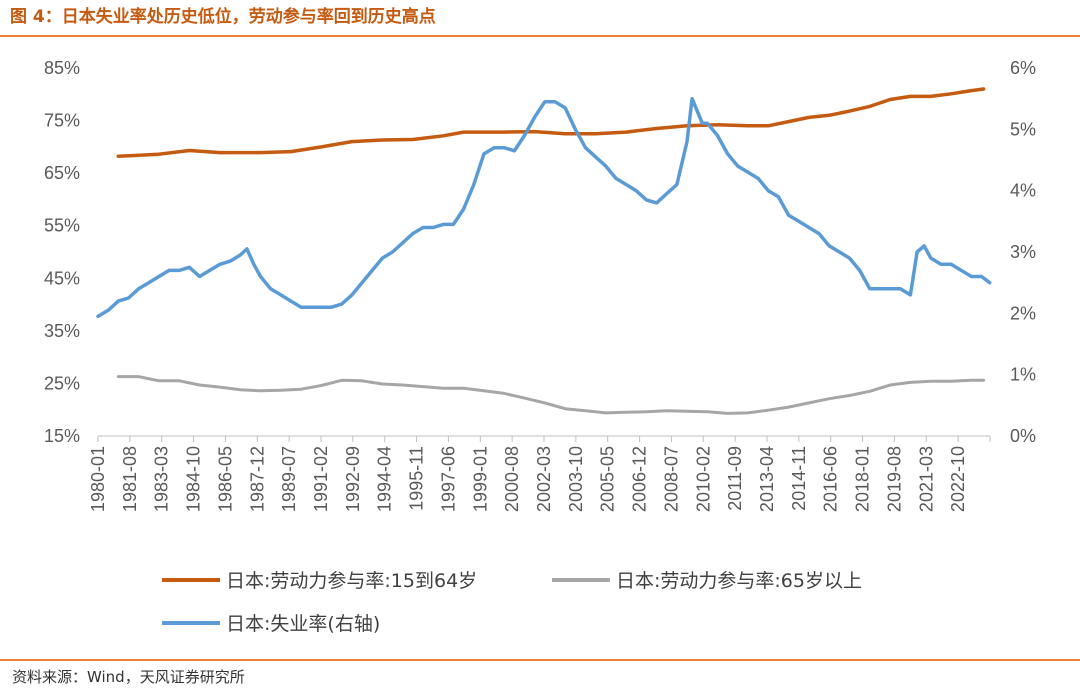 The width and height of the screenshot is (1080, 695). I want to click on x-tick-label: 2006-12, so click(640, 479).